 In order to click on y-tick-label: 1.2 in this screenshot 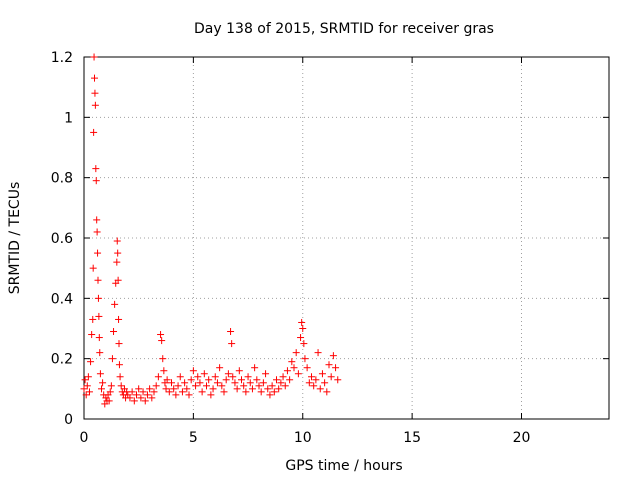, I will do `click(62, 58)`.